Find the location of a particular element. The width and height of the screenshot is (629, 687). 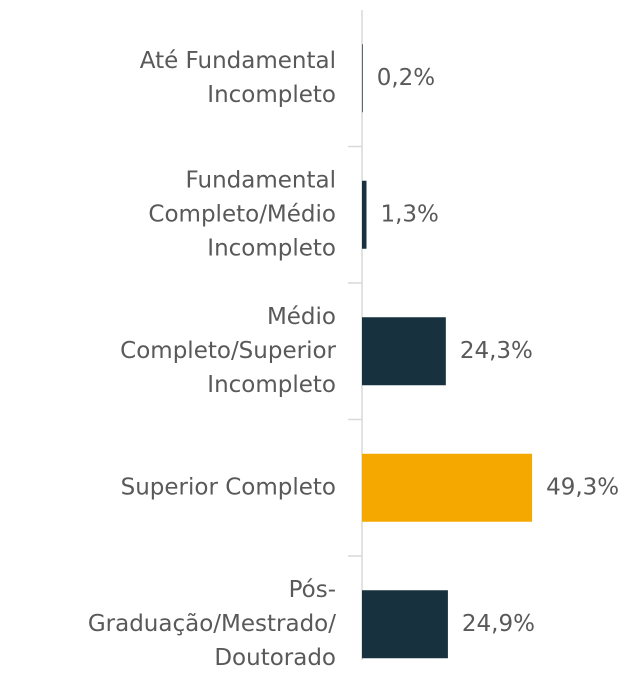

value-label: 0,2% is located at coordinates (406, 78).